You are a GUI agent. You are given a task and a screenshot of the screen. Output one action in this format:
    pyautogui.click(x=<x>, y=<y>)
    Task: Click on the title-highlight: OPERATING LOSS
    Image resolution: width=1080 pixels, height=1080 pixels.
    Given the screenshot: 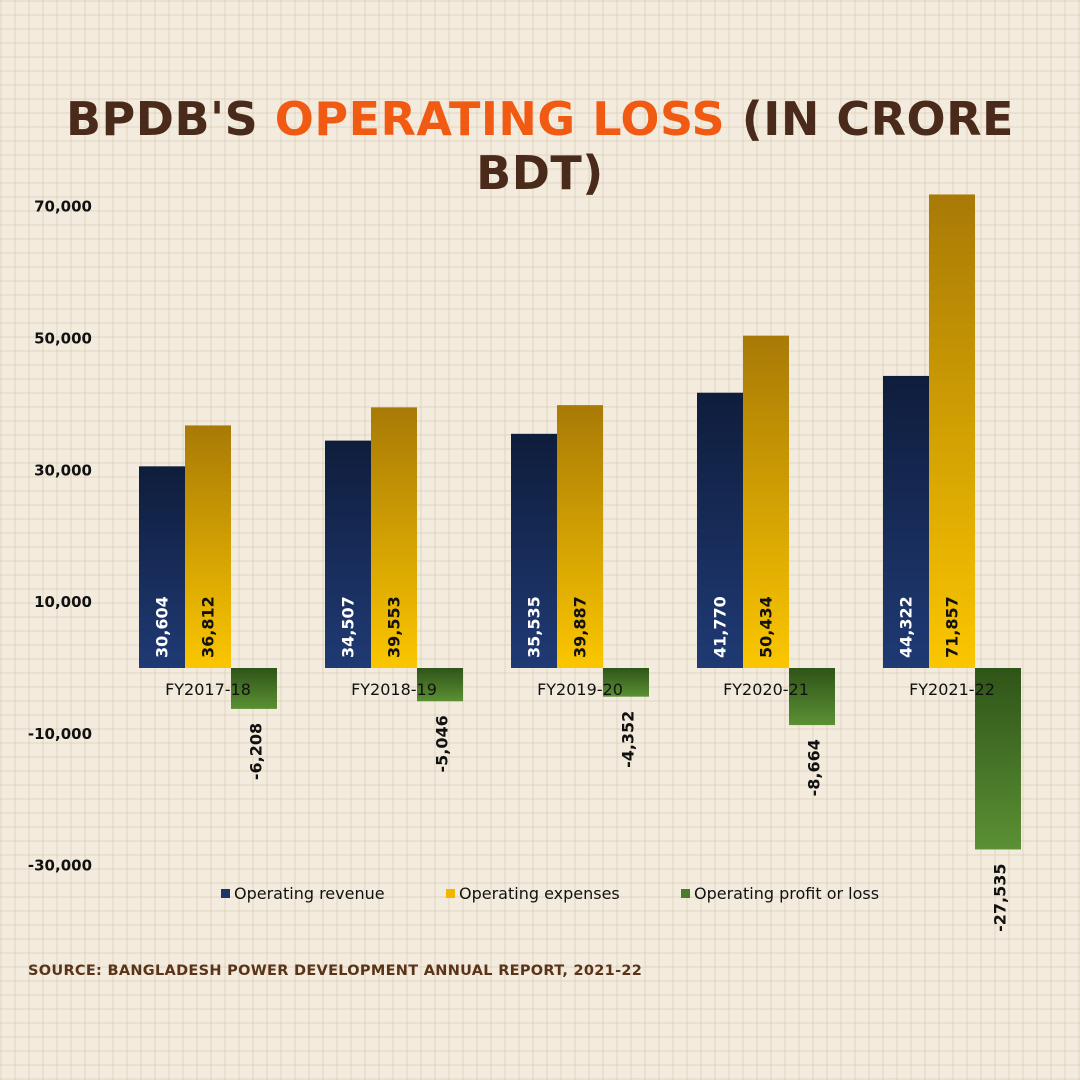 What is the action you would take?
    pyautogui.click(x=500, y=119)
    